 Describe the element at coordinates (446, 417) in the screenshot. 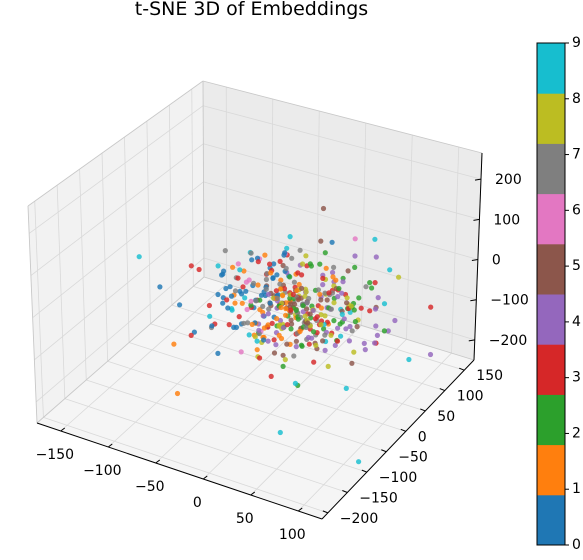

I see `y-tick-label: 50` at that location.